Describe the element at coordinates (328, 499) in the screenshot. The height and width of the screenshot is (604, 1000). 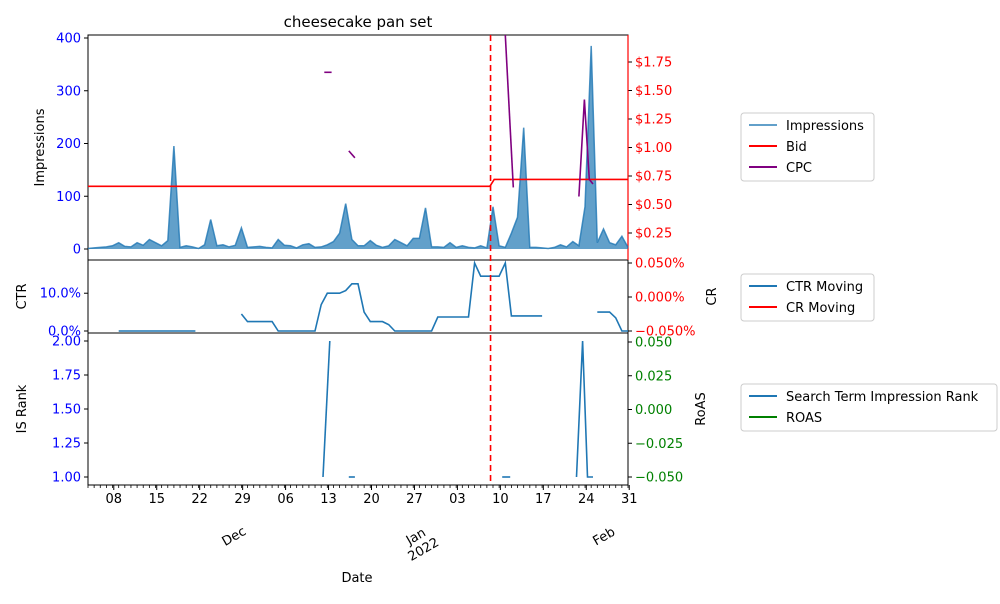
I see `x-tick-label: 13` at that location.